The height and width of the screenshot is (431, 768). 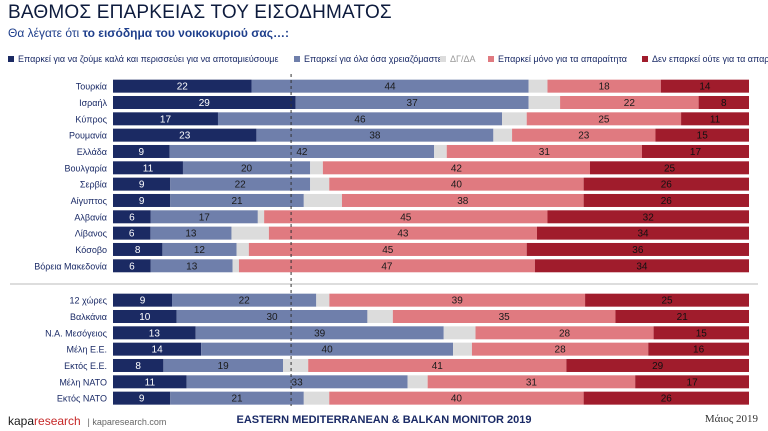 What do you see at coordinates (247, 168) in the screenshot?
I see `data-label: 20` at bounding box center [247, 168].